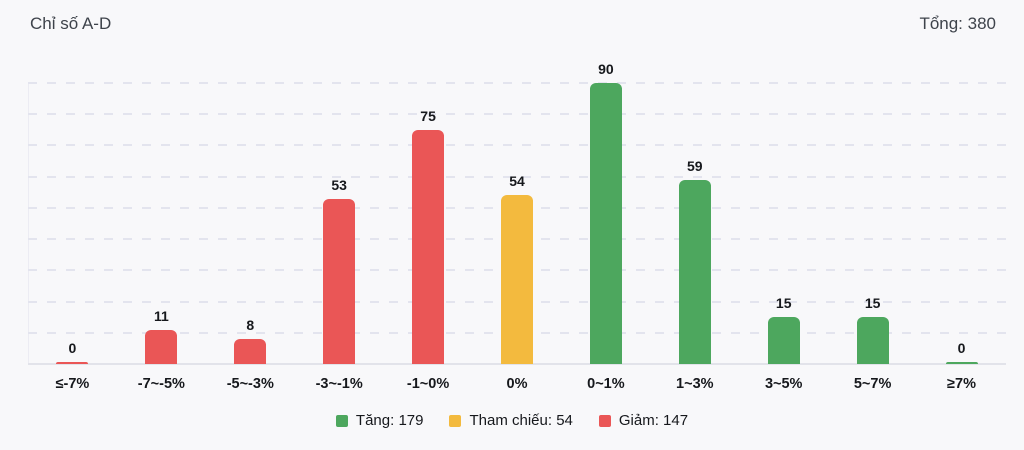 Image resolution: width=1024 pixels, height=450 pixels. Describe the element at coordinates (339, 185) in the screenshot. I see `bar-value-label: 53` at that location.